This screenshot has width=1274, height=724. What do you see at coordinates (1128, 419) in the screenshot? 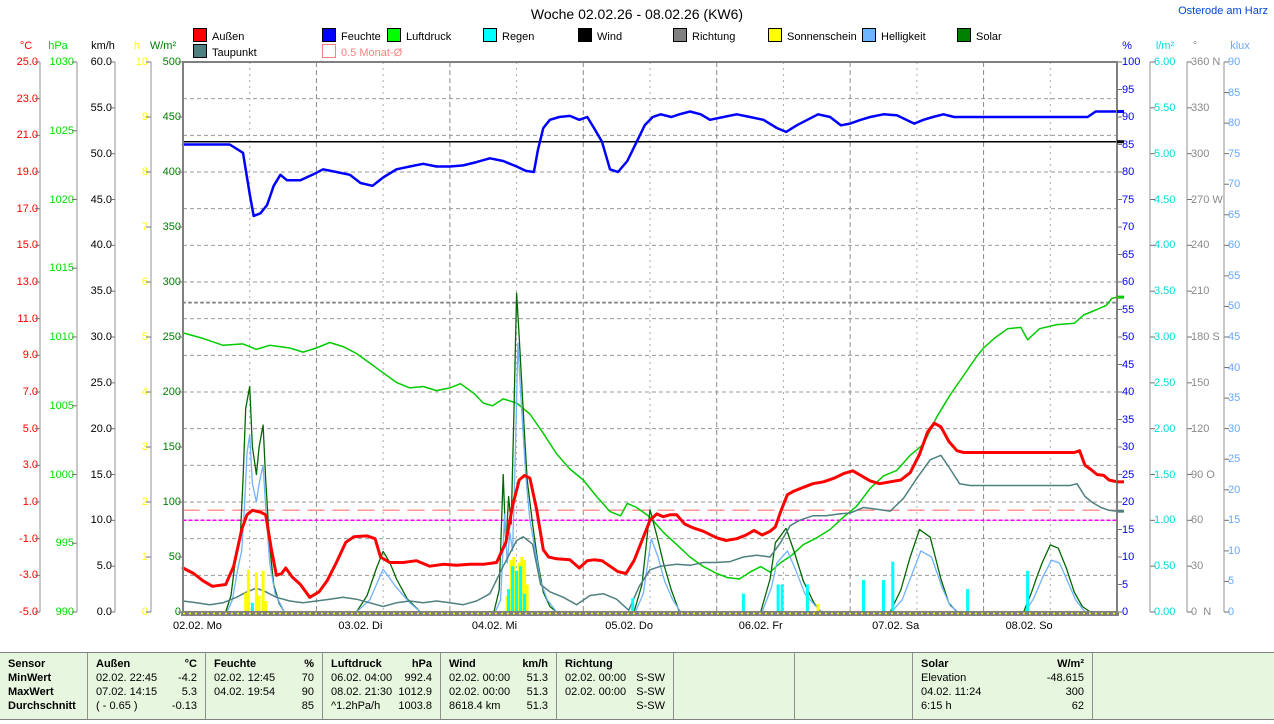
I see `axis-tick-label: 35` at bounding box center [1128, 419].